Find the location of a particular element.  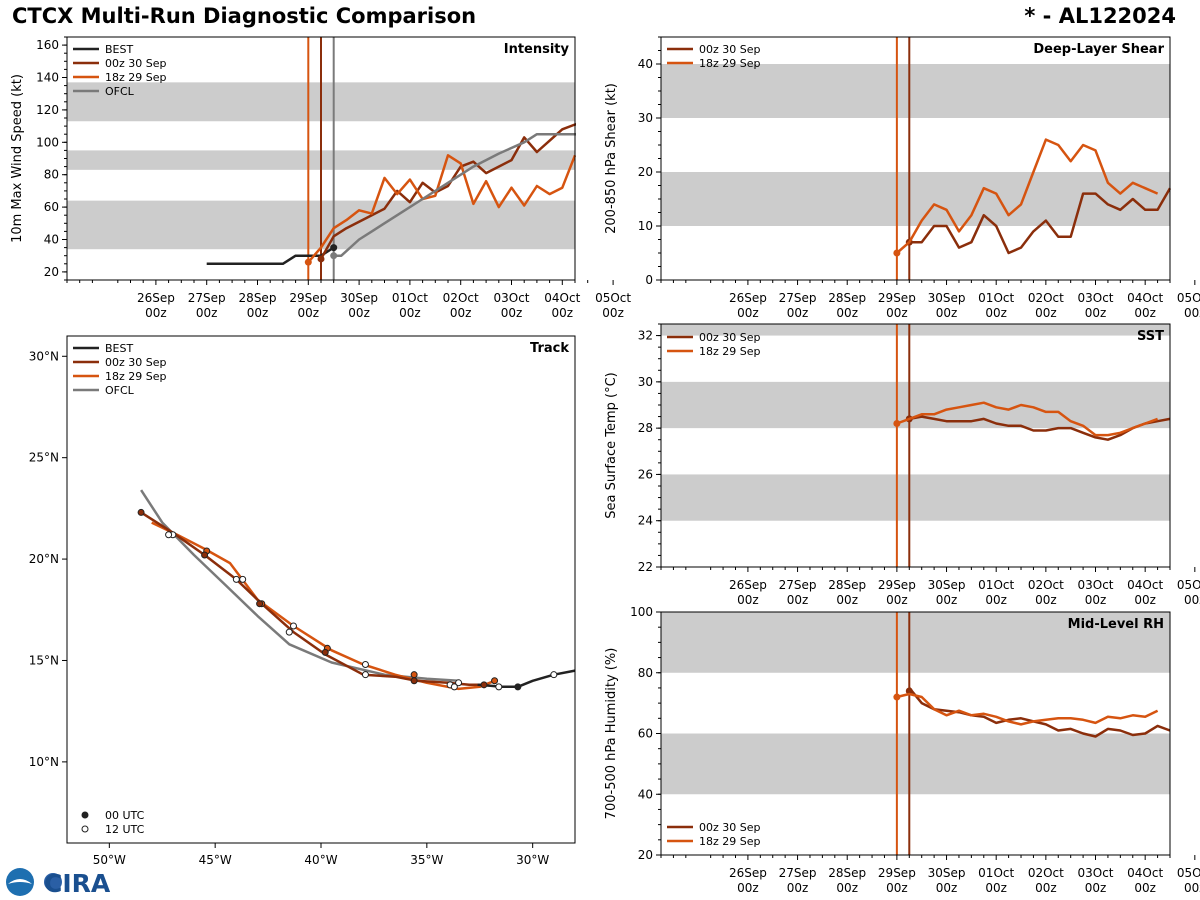

track-marker-legend-label: 00 UTC is located at coordinates (125, 815).